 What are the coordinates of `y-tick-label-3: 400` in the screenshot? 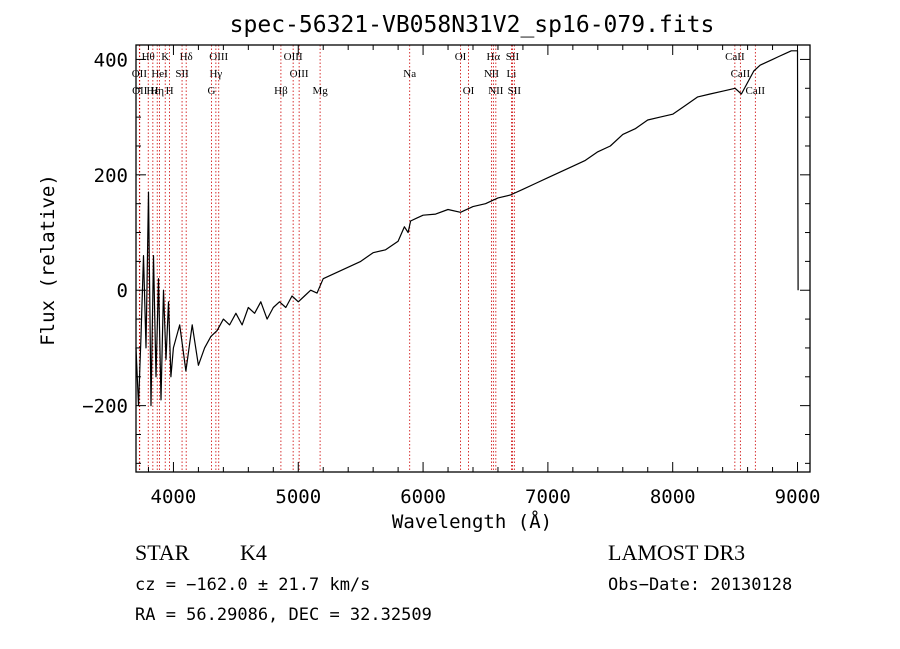 It's located at (111, 60).